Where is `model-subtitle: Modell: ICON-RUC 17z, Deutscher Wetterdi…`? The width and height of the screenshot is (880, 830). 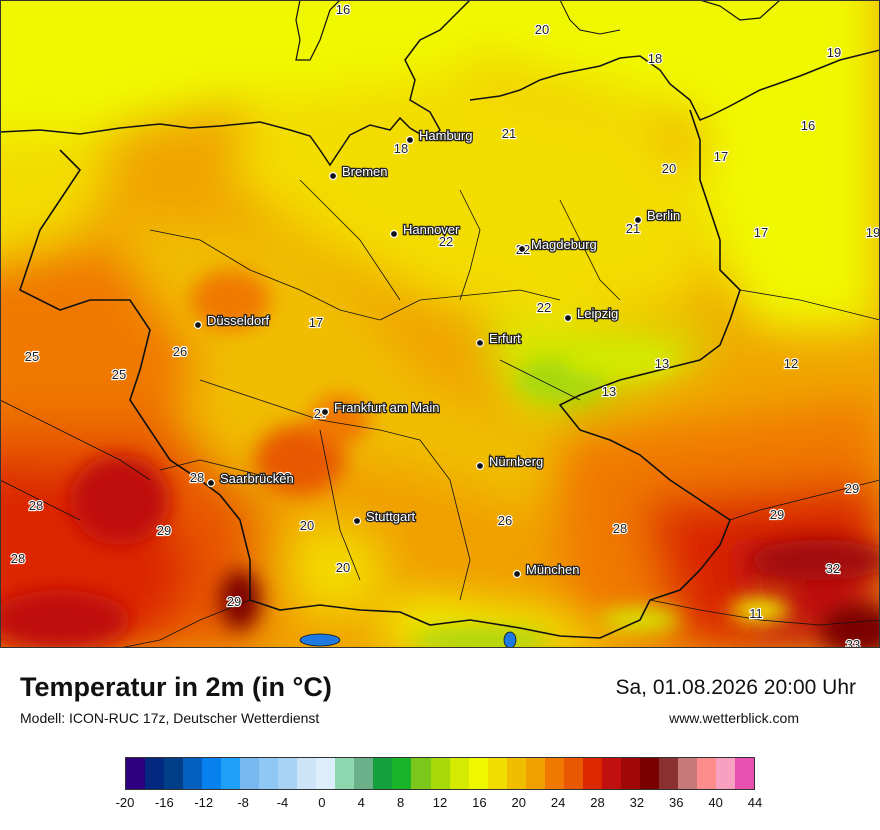
model-subtitle: Modell: ICON-RUC 17z, Deutscher Wetterdi… is located at coordinates (170, 718).